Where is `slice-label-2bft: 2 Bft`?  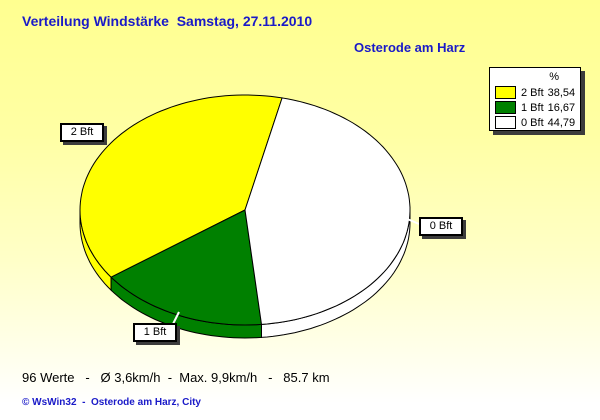 slice-label-2bft: 2 Bft is located at coordinates (82, 132).